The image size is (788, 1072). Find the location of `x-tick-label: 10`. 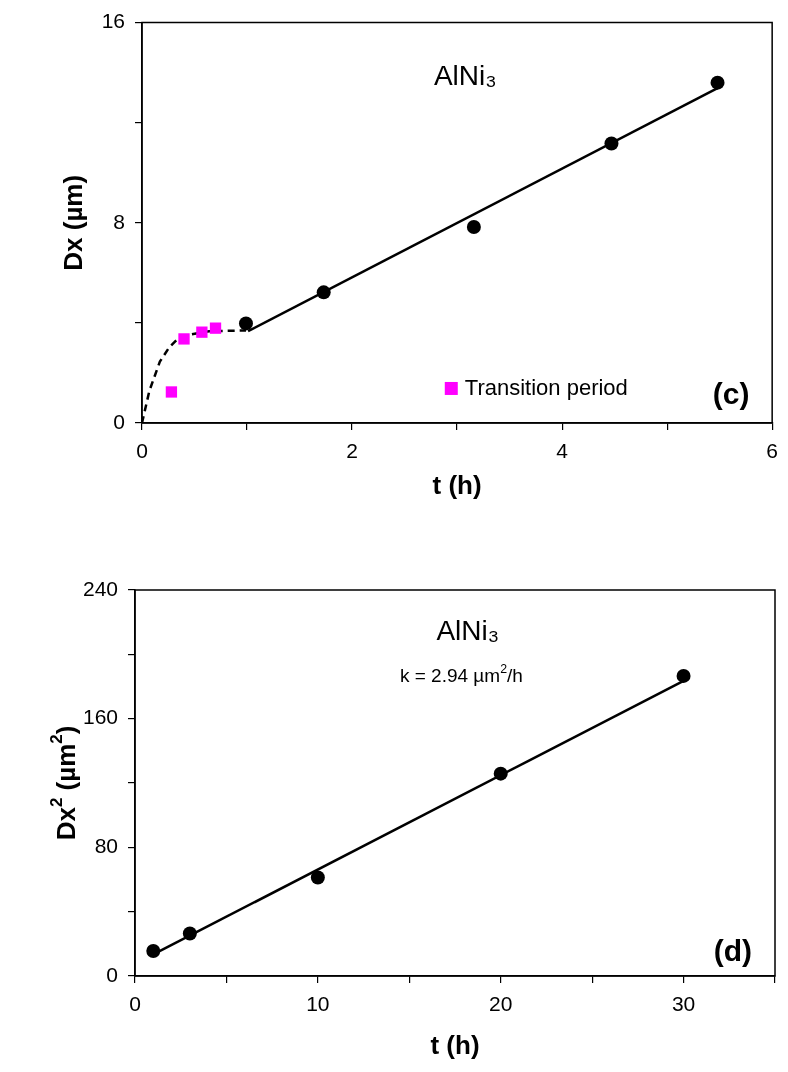

x-tick-label: 10 is located at coordinates (318, 1004).